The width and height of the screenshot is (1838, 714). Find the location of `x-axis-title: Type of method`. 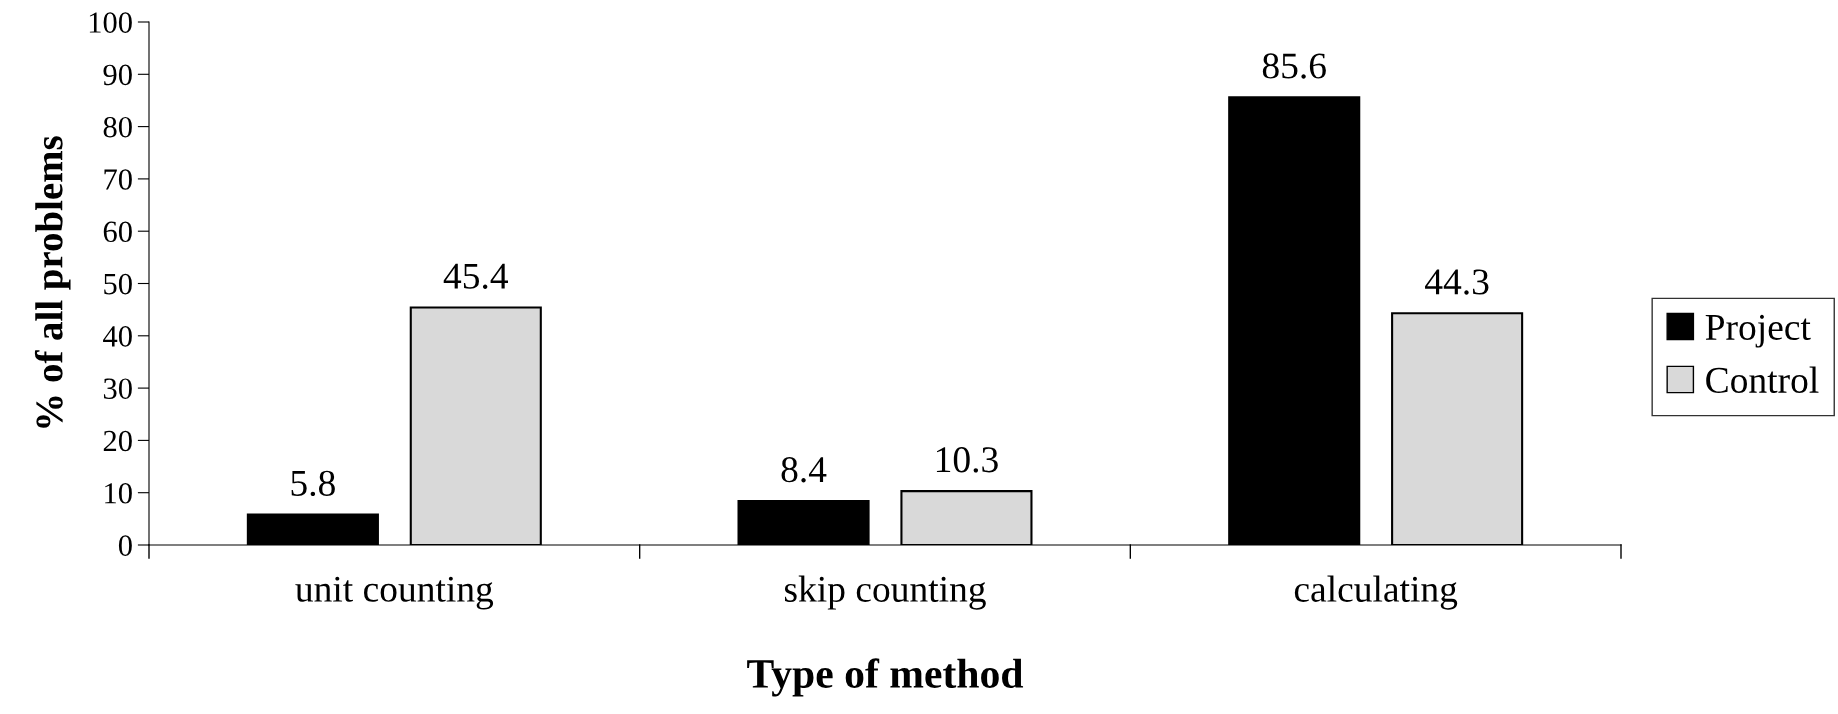

x-axis-title: Type of method is located at coordinates (885, 677).